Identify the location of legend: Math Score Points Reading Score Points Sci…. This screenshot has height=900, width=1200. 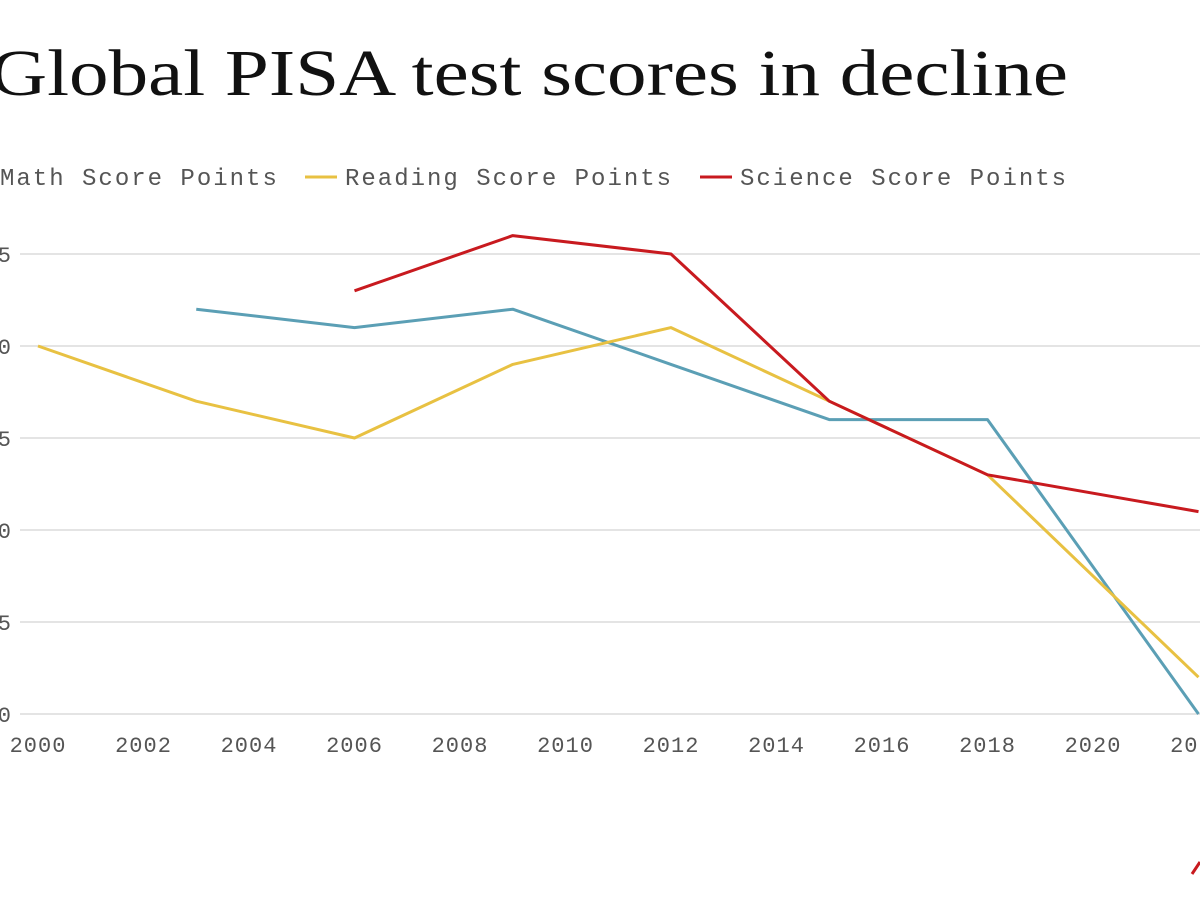
(534, 179).